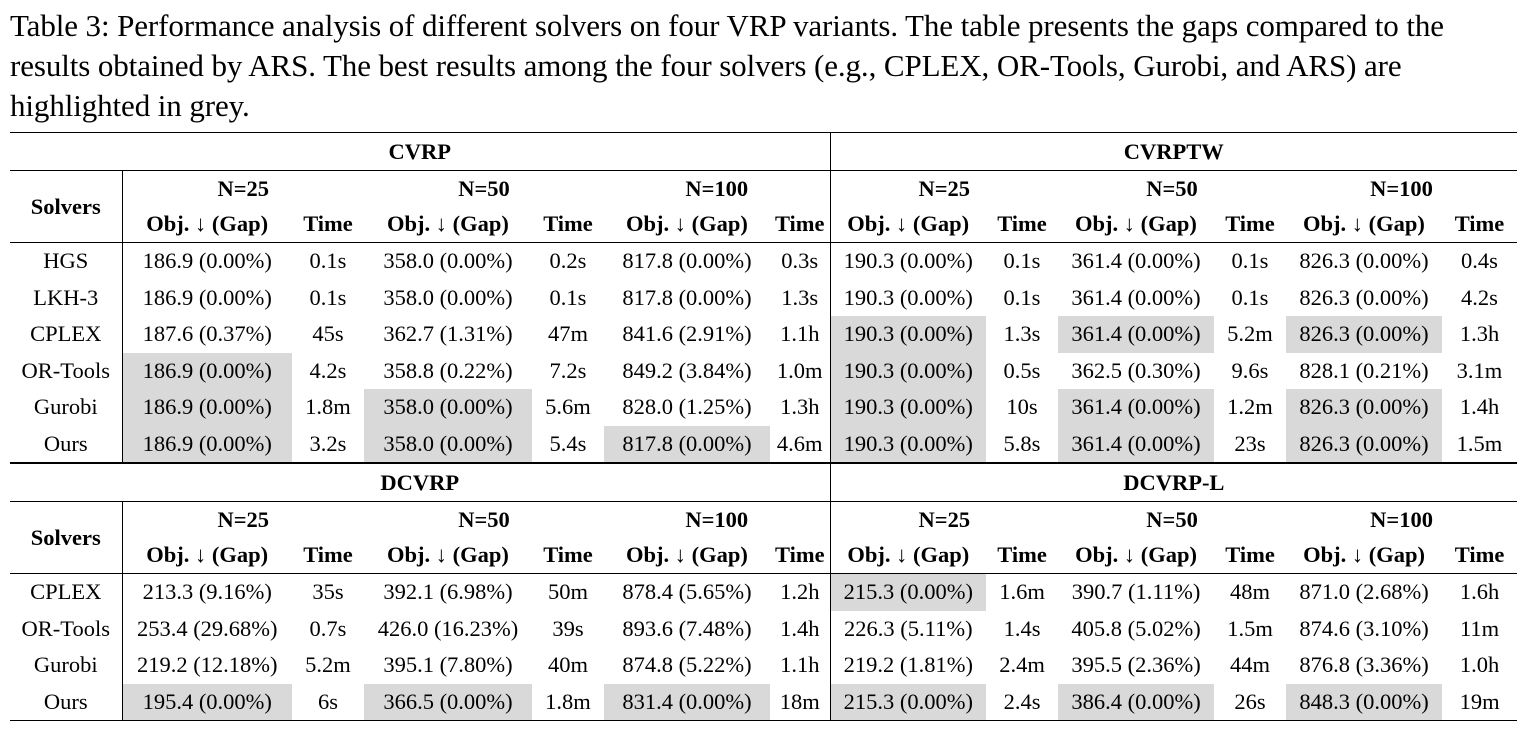 This screenshot has width=1527, height=730. I want to click on time-cell: 2.4s, so click(1022, 701).